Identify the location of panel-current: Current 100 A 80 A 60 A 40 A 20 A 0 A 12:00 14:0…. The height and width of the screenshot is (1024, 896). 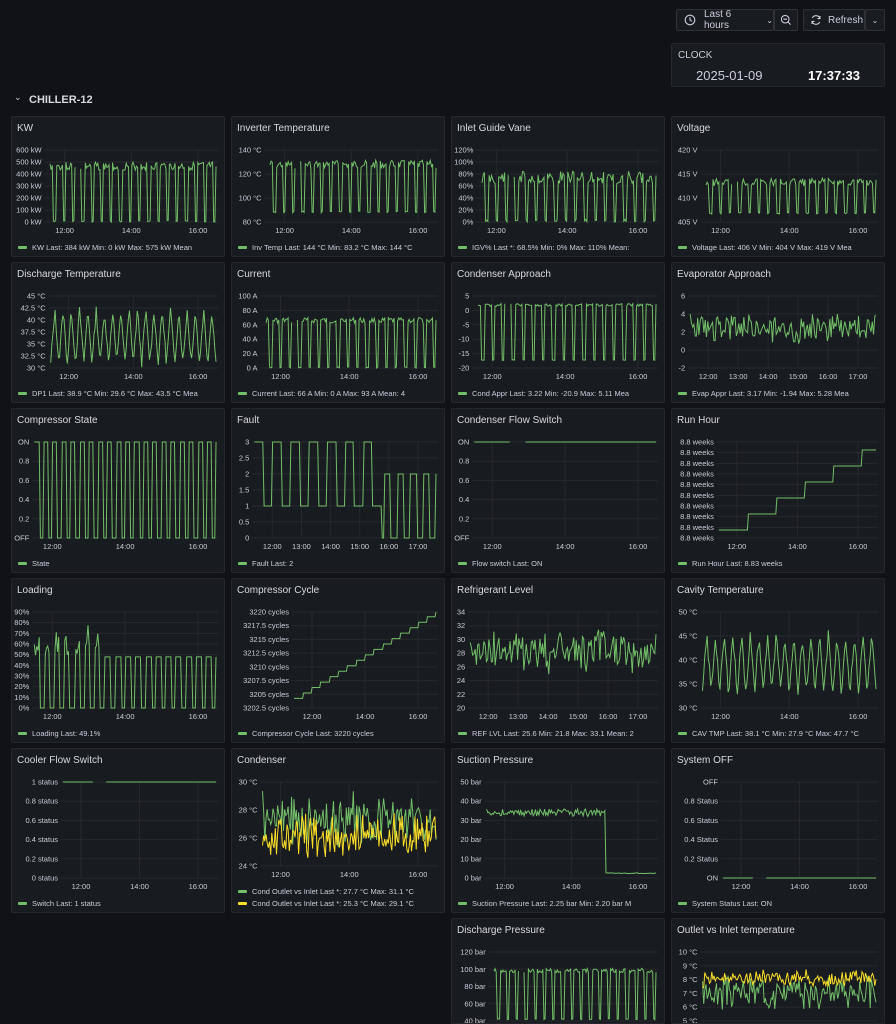
(338, 332).